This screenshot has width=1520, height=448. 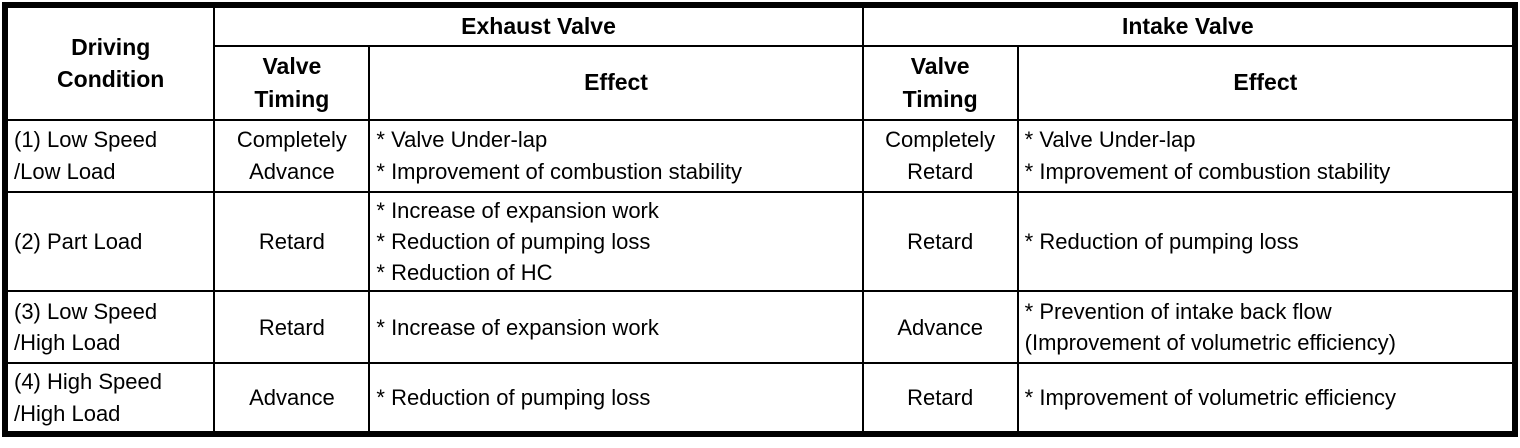 What do you see at coordinates (1266, 241) in the screenshot?
I see `cell-intake-effect-2: * Reduction of pumping loss` at bounding box center [1266, 241].